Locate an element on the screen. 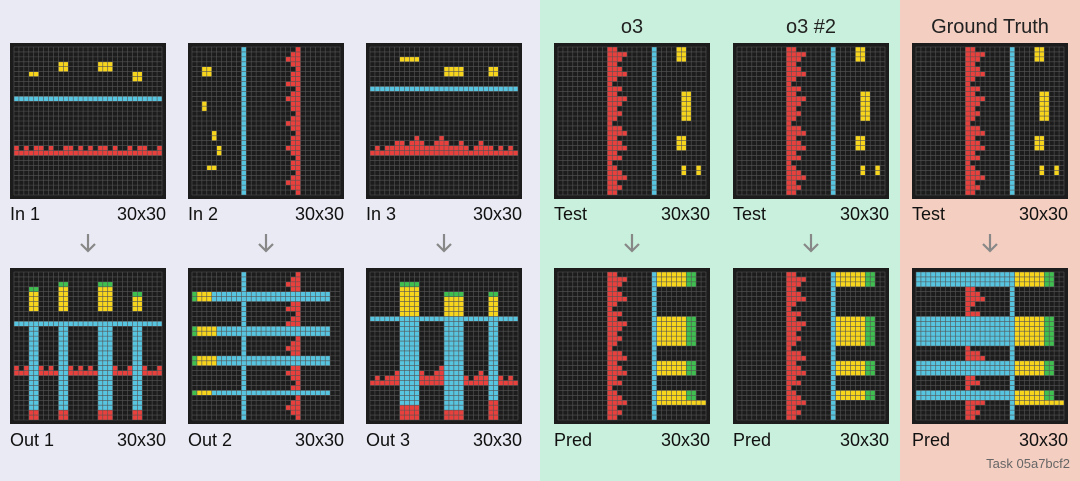 The image size is (1080, 481). caption-label: In 3 is located at coordinates (381, 214).